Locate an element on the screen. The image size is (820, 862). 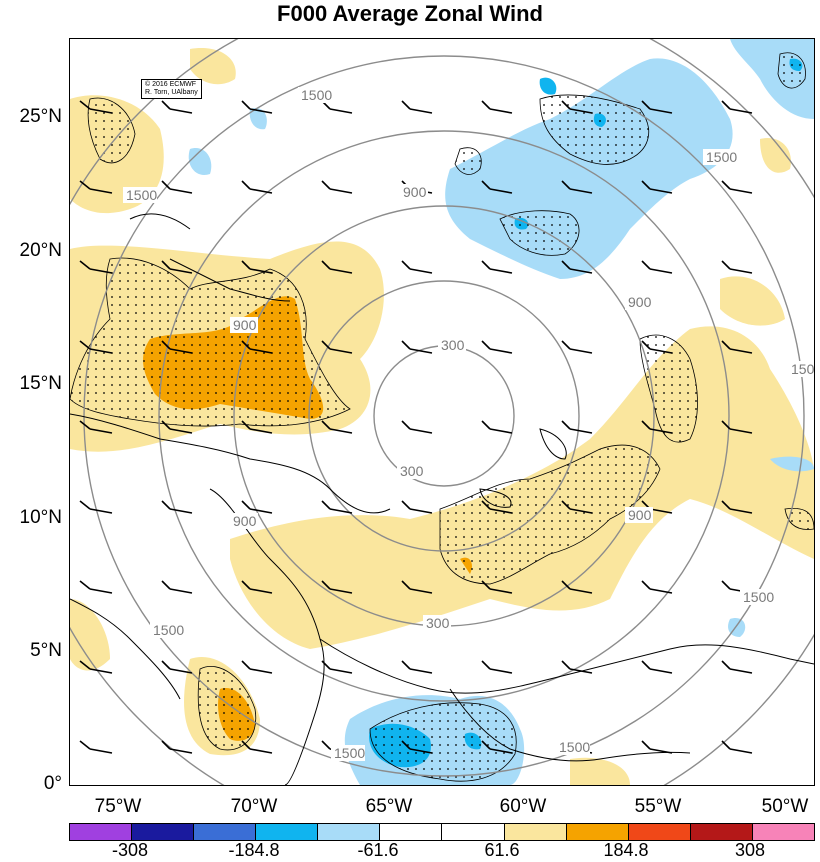
ring-label-300-bottom: 300 is located at coordinates (412, 471).